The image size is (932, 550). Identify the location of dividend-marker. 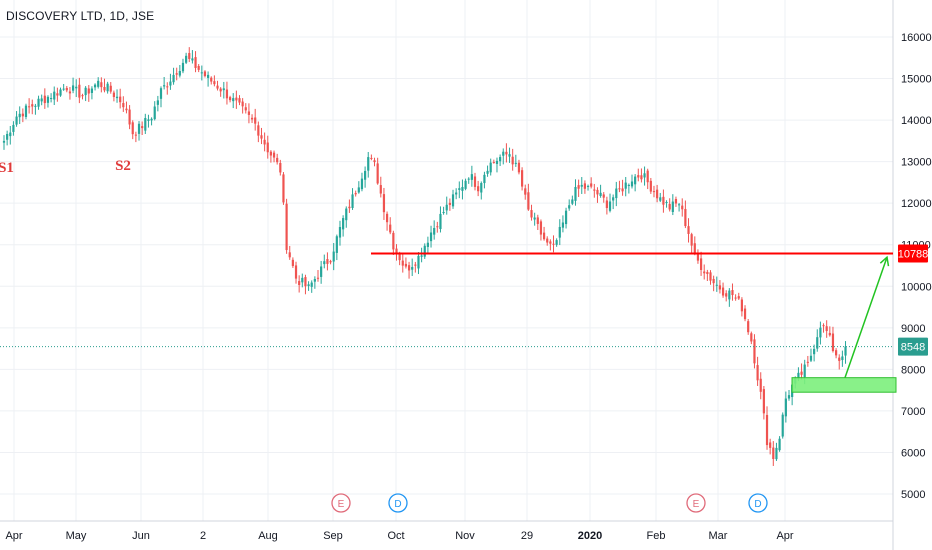
(758, 503).